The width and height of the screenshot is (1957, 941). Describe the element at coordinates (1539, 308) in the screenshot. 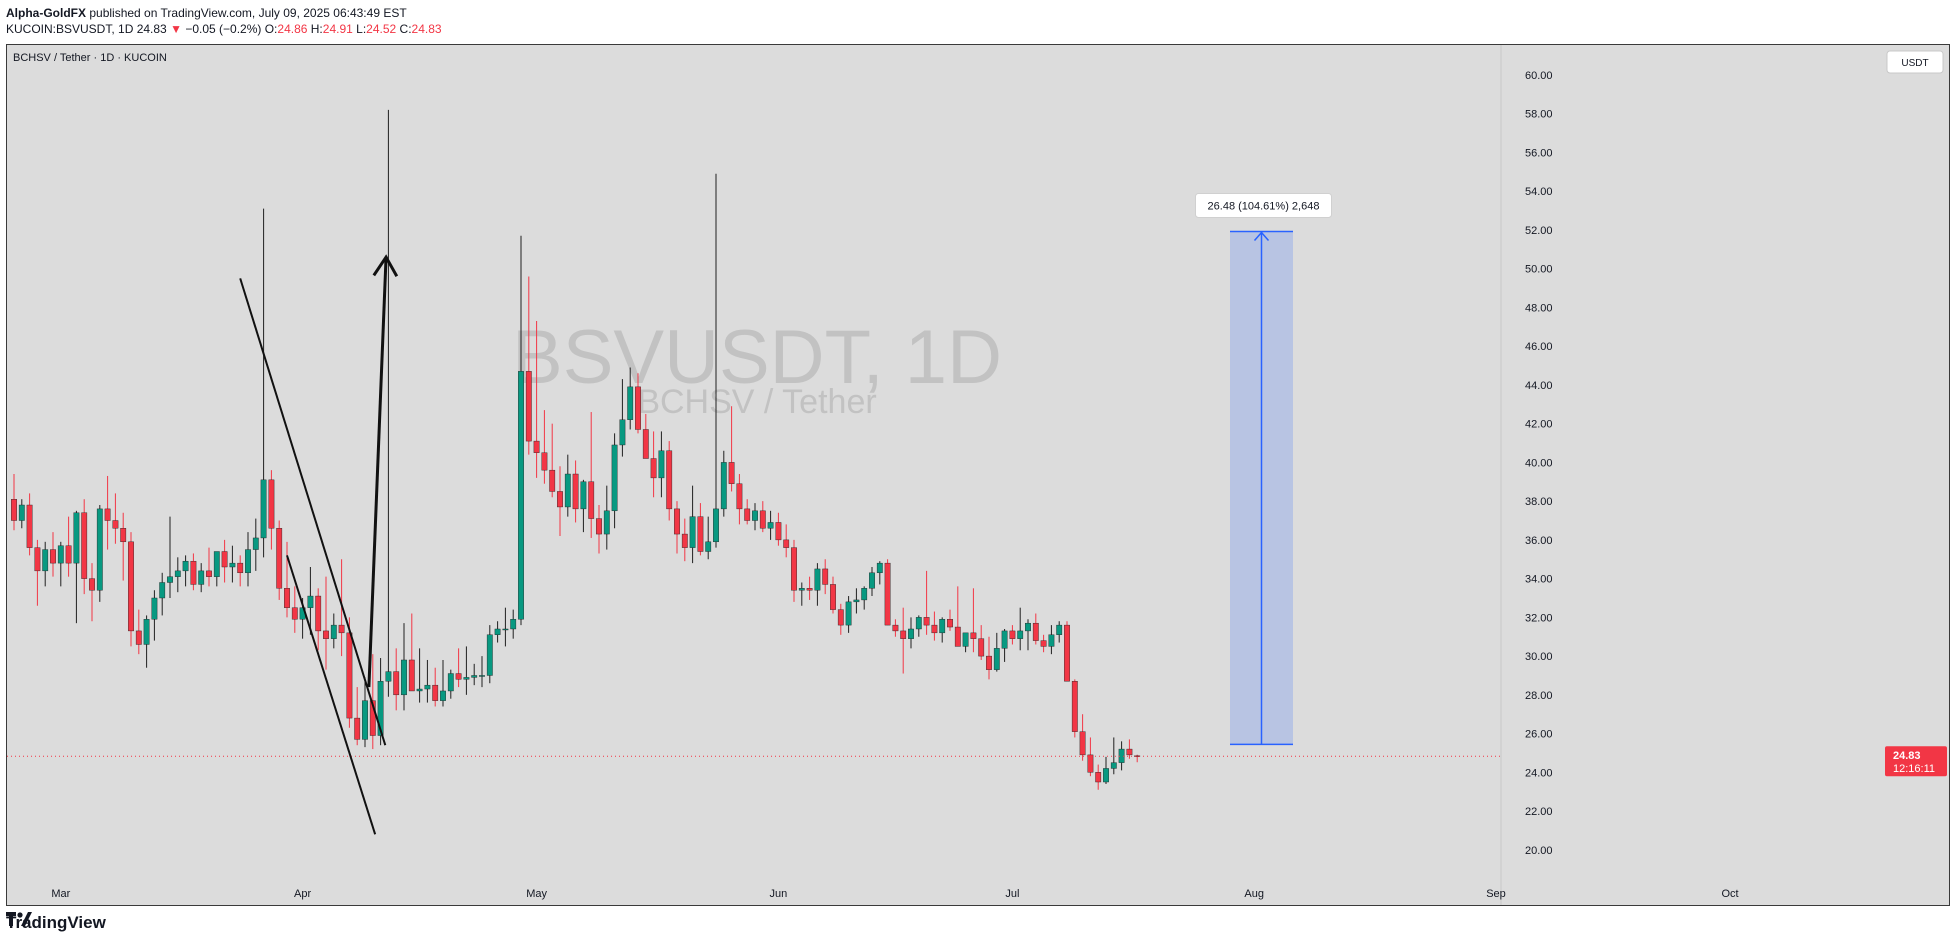

I see `price-tick-label: 48.00` at that location.